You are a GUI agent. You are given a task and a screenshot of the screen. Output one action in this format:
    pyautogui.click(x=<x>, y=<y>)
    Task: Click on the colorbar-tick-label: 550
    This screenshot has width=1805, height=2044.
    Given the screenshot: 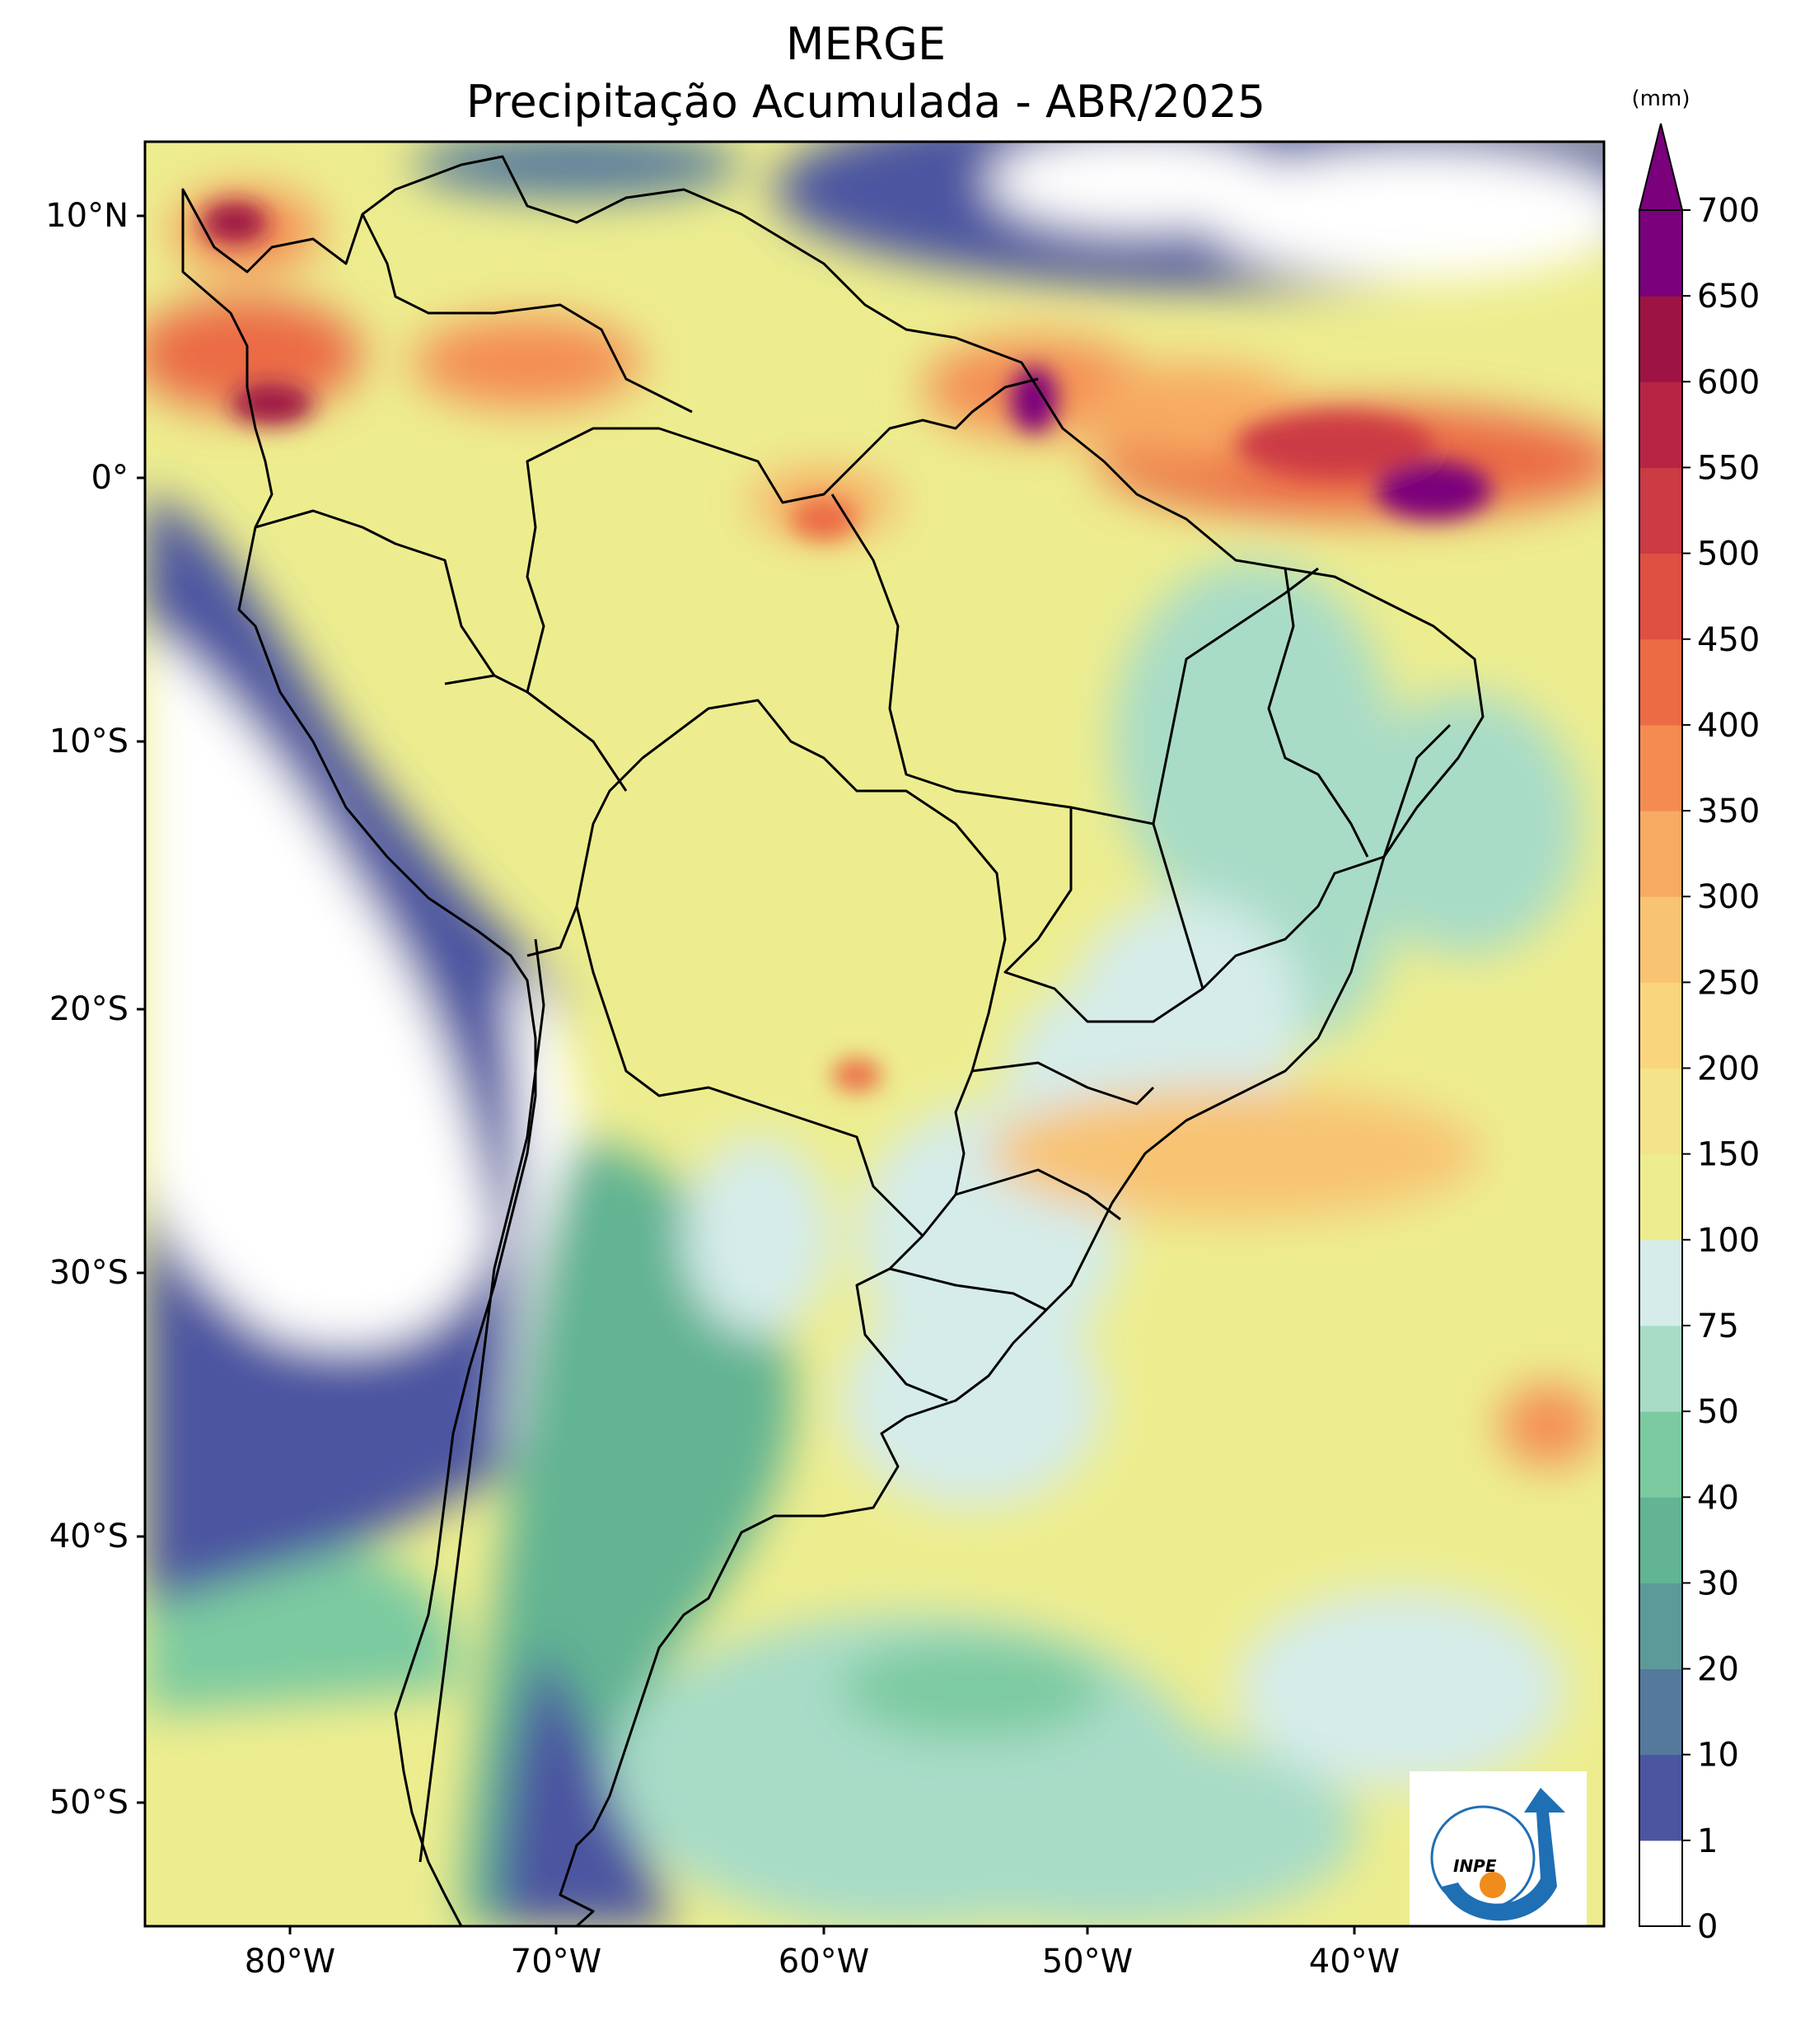 What is the action you would take?
    pyautogui.click(x=1728, y=468)
    